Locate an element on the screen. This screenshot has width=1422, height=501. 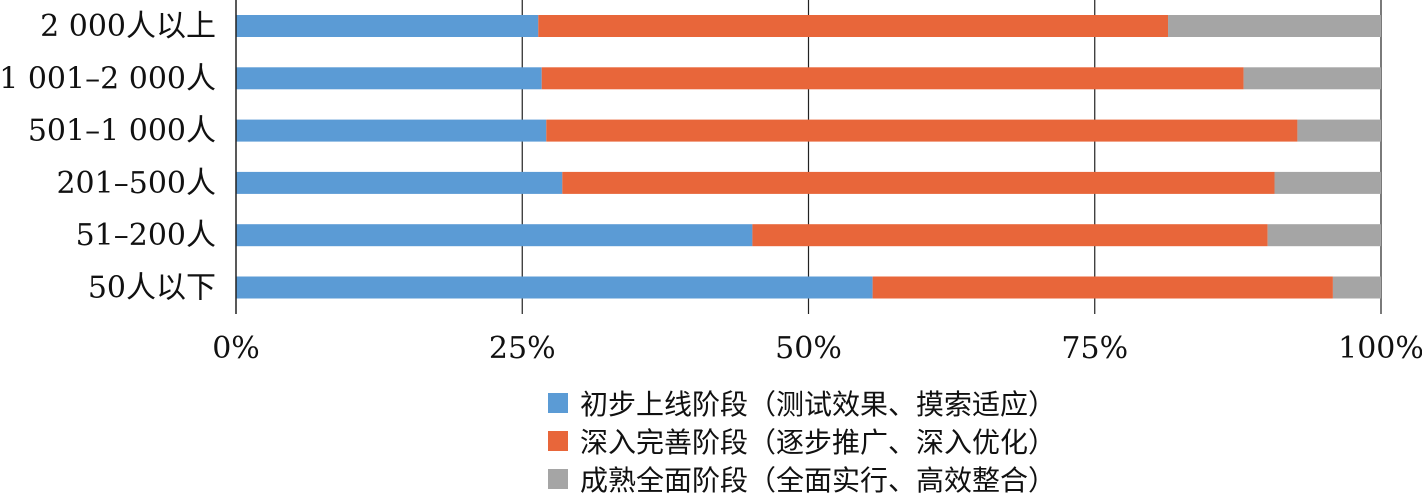
bar-segment-row1-series0 is located at coordinates (389, 78).